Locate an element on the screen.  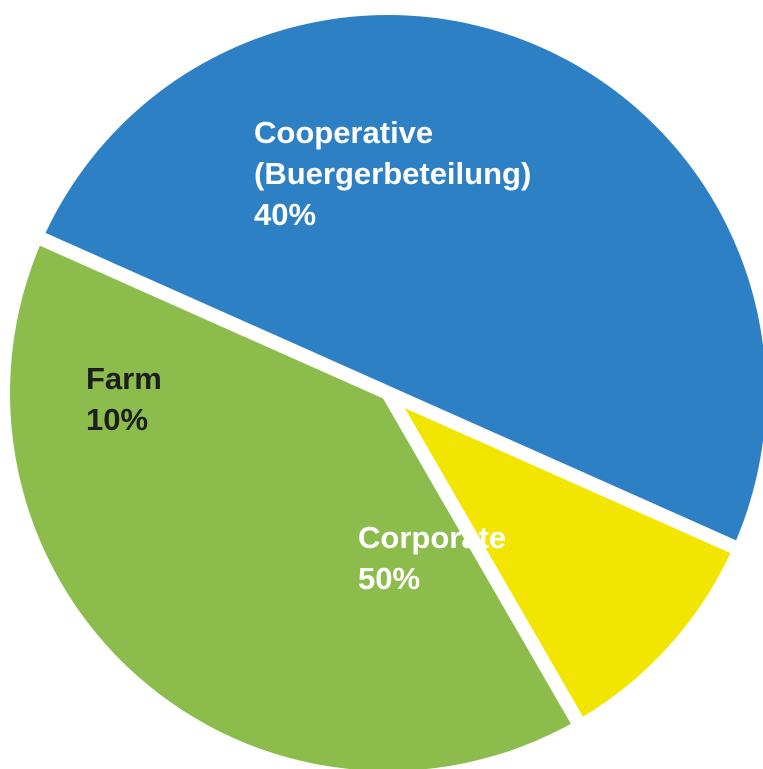
slice-name: (Buergerbeteilung) is located at coordinates (392, 173).